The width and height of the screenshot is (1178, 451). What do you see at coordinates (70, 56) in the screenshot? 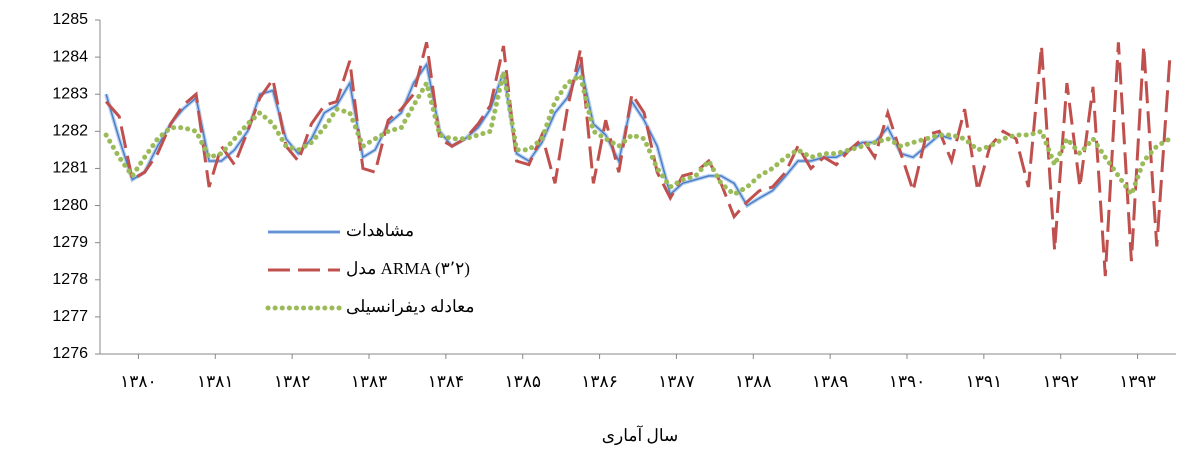
I see `y-tick-label: 1284` at bounding box center [70, 56].